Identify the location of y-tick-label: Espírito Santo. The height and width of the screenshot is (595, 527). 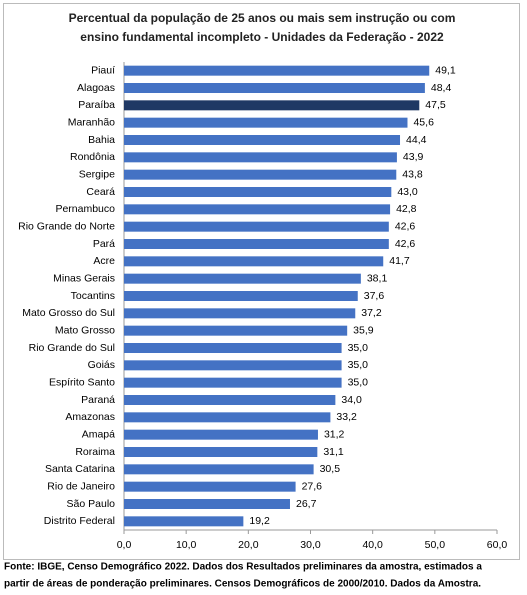
(82, 382).